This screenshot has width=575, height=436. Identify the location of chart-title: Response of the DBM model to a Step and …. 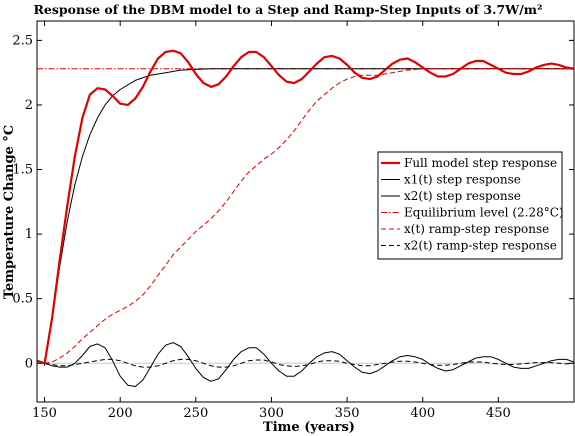
(288, 9).